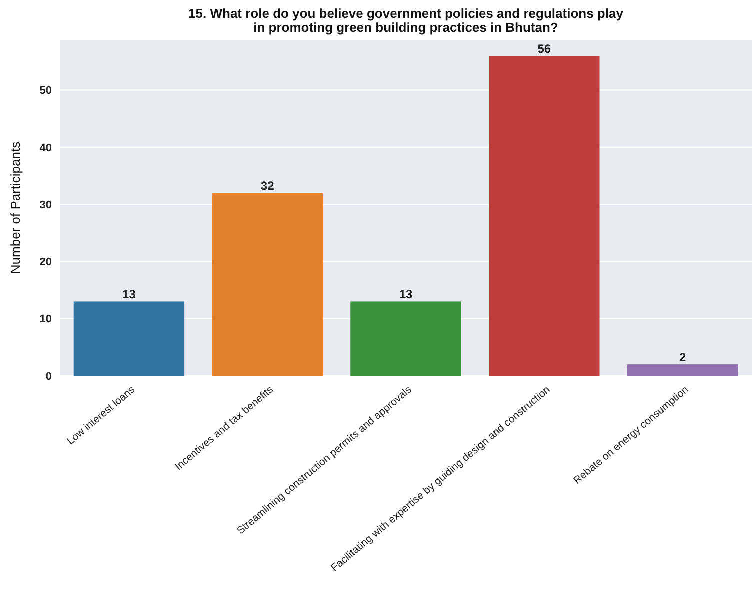 This screenshot has width=754, height=601. What do you see at coordinates (682, 357) in the screenshot?
I see `data-label: 2` at bounding box center [682, 357].